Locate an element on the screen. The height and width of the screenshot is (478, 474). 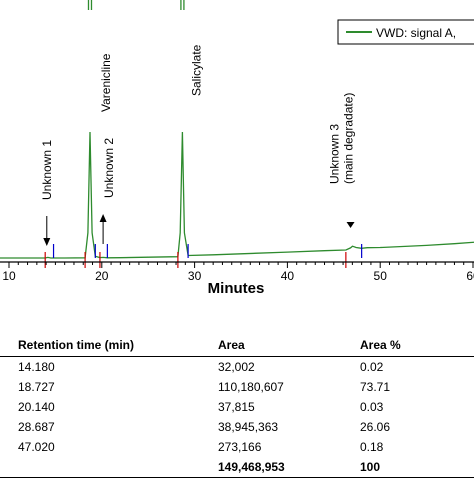
x-tick-label: 20 is located at coordinates (102, 276).